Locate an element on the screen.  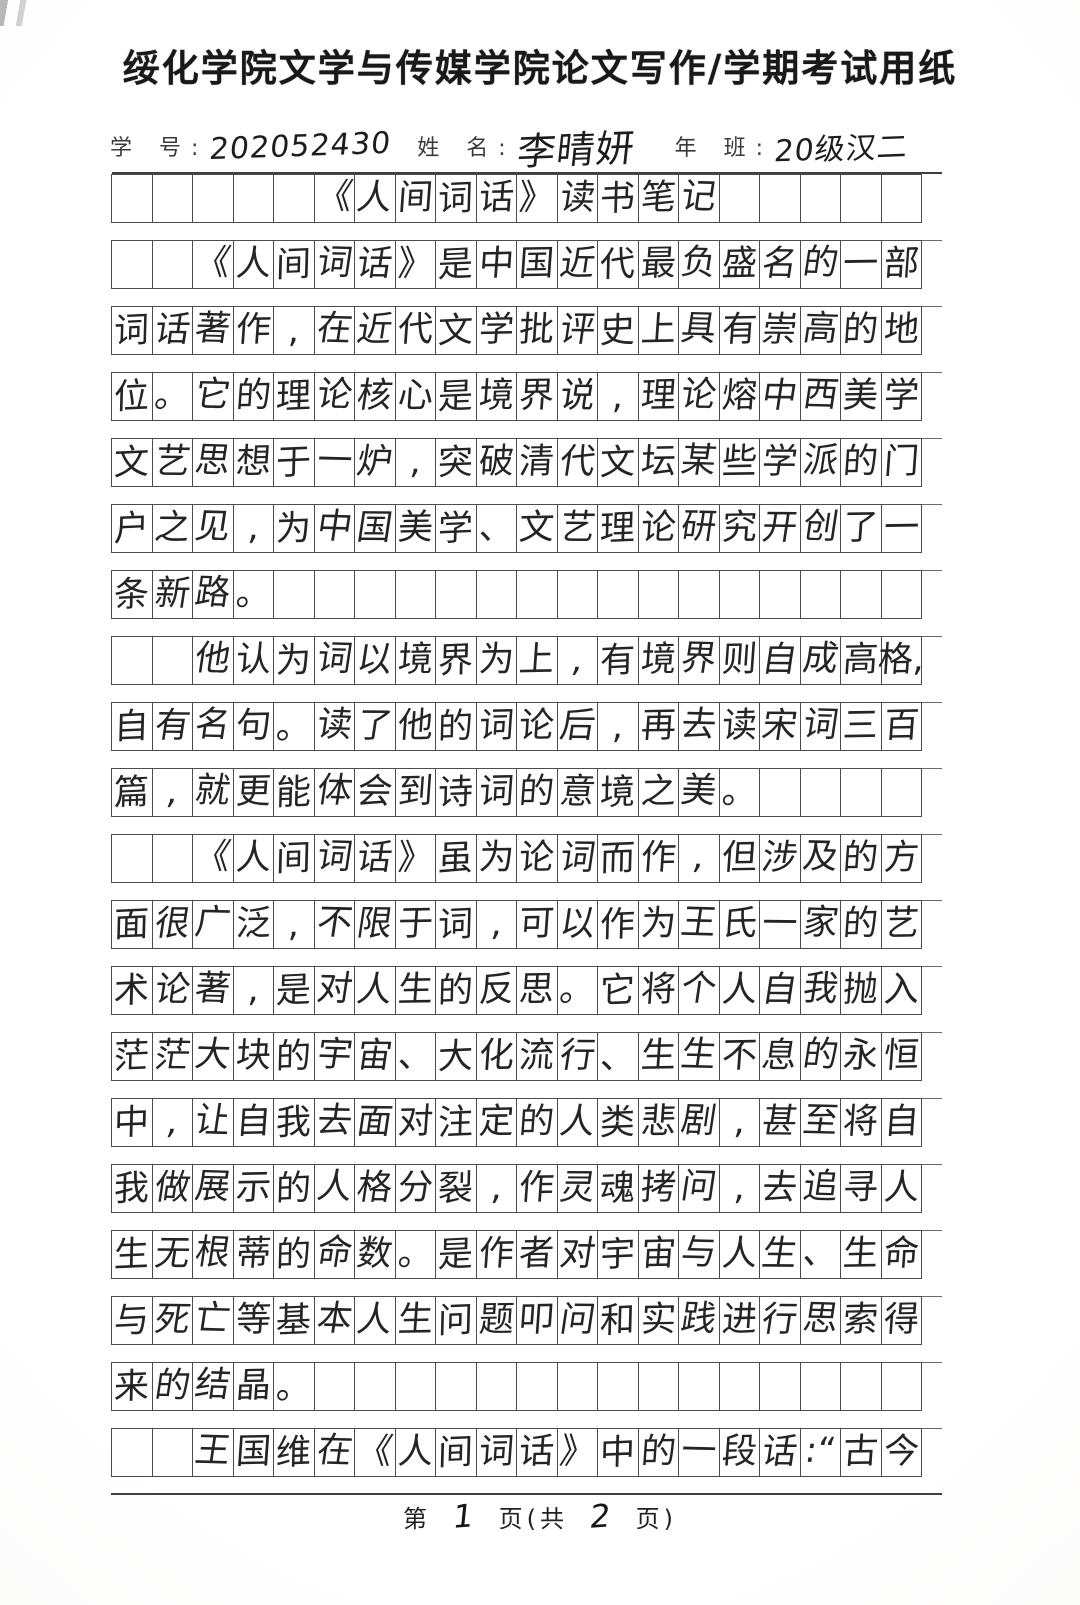
grid-cell: 践 is located at coordinates (699, 1320).